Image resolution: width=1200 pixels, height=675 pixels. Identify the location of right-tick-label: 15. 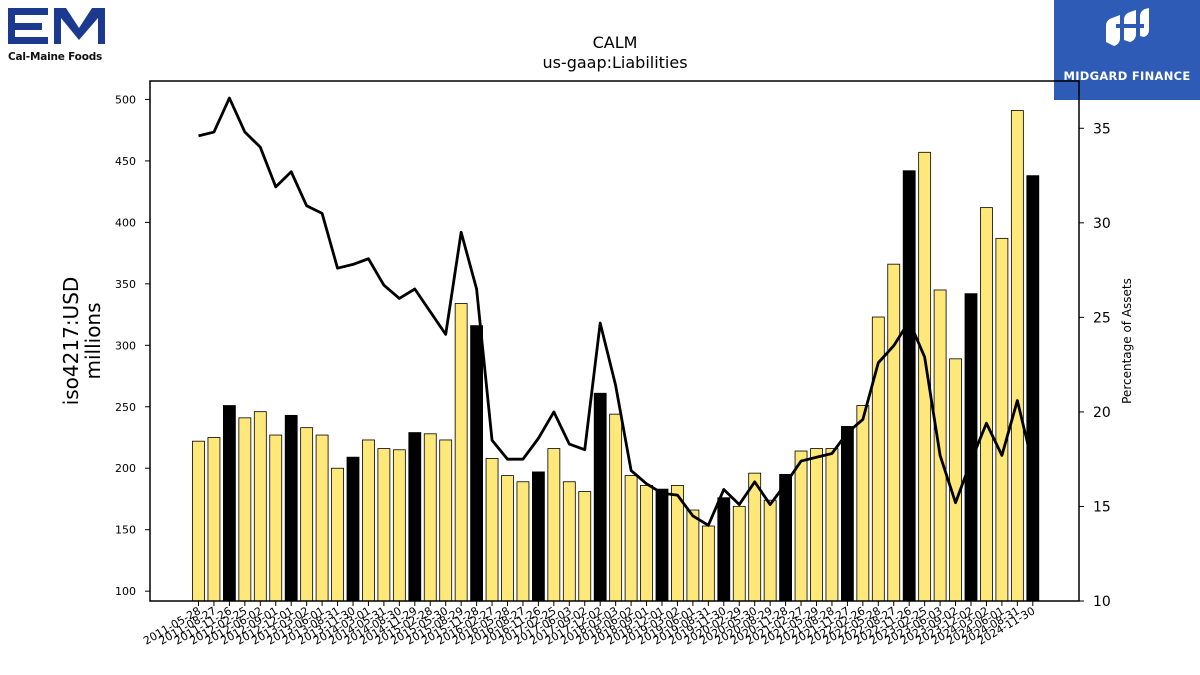
(1102, 507).